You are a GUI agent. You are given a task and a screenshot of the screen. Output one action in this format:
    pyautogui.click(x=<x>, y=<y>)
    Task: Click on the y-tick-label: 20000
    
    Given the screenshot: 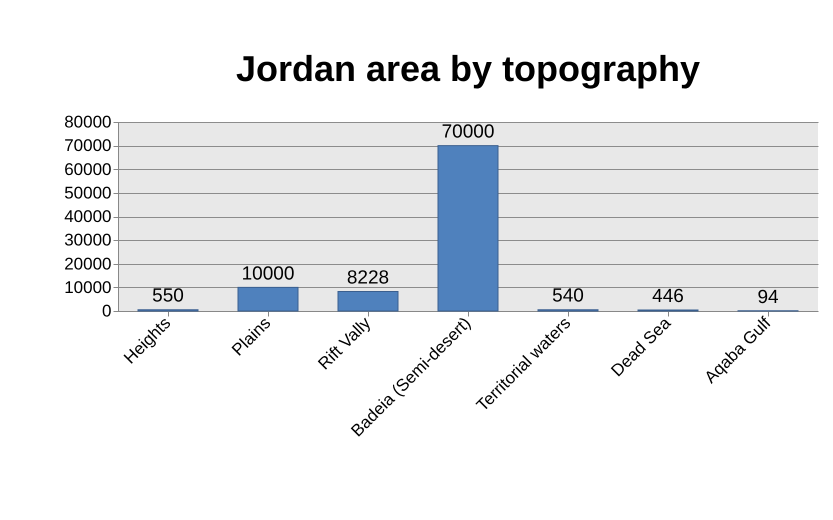 What is the action you would take?
    pyautogui.click(x=88, y=264)
    